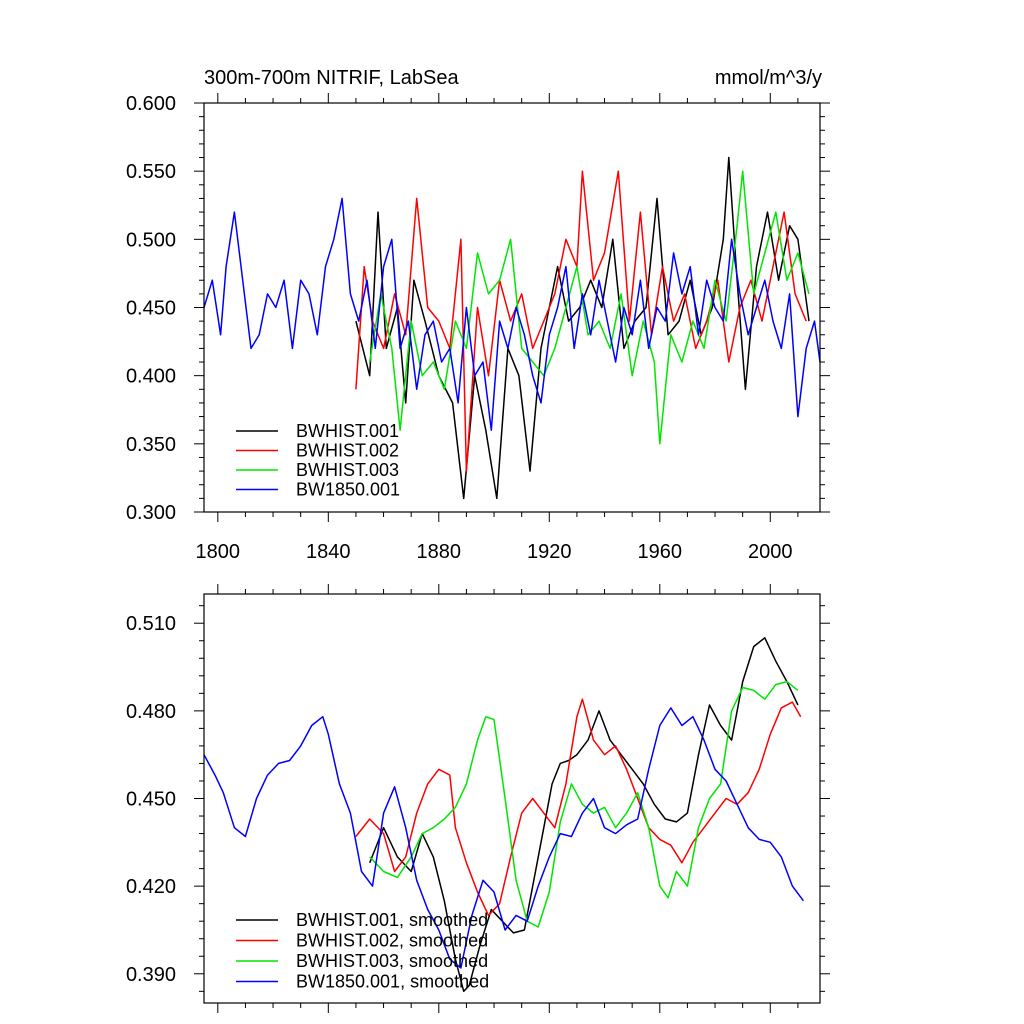 The image size is (1024, 1024). I want to click on top-units: mmol/m^3/y, so click(768, 78).